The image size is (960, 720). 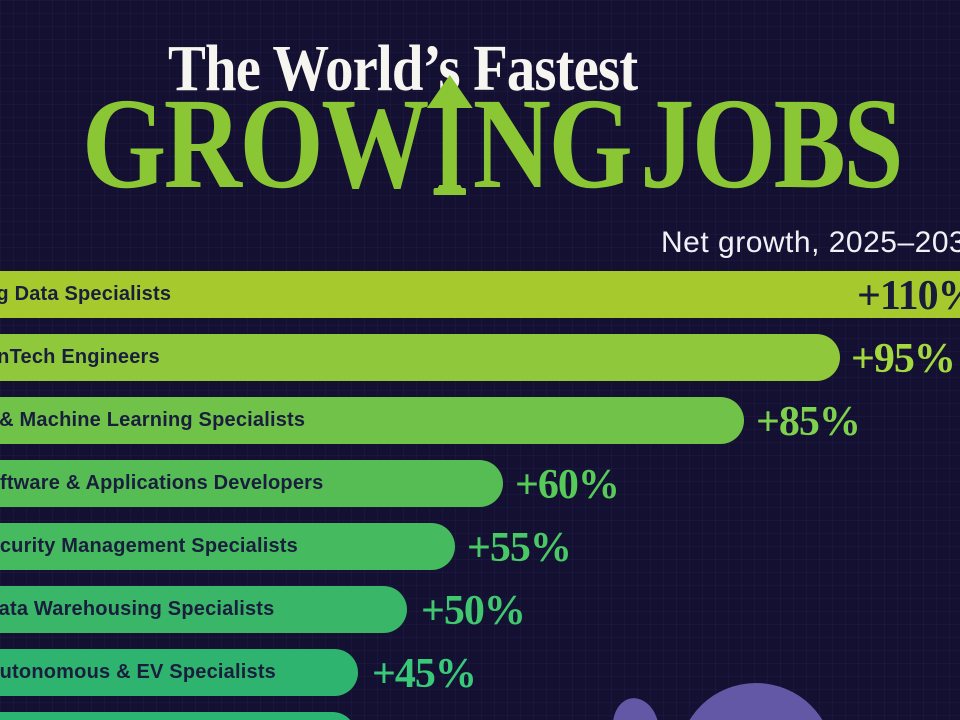 I want to click on bar-value: +95%, so click(x=903, y=359).